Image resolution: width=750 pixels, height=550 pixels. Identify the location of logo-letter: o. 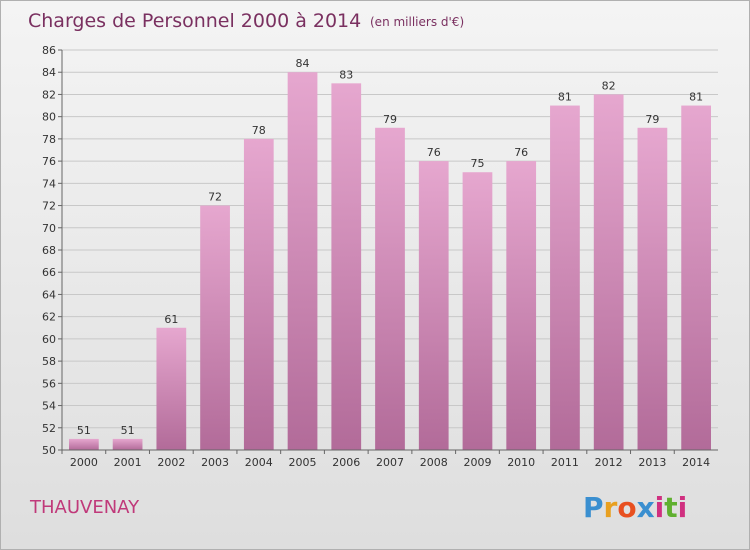
(626, 507).